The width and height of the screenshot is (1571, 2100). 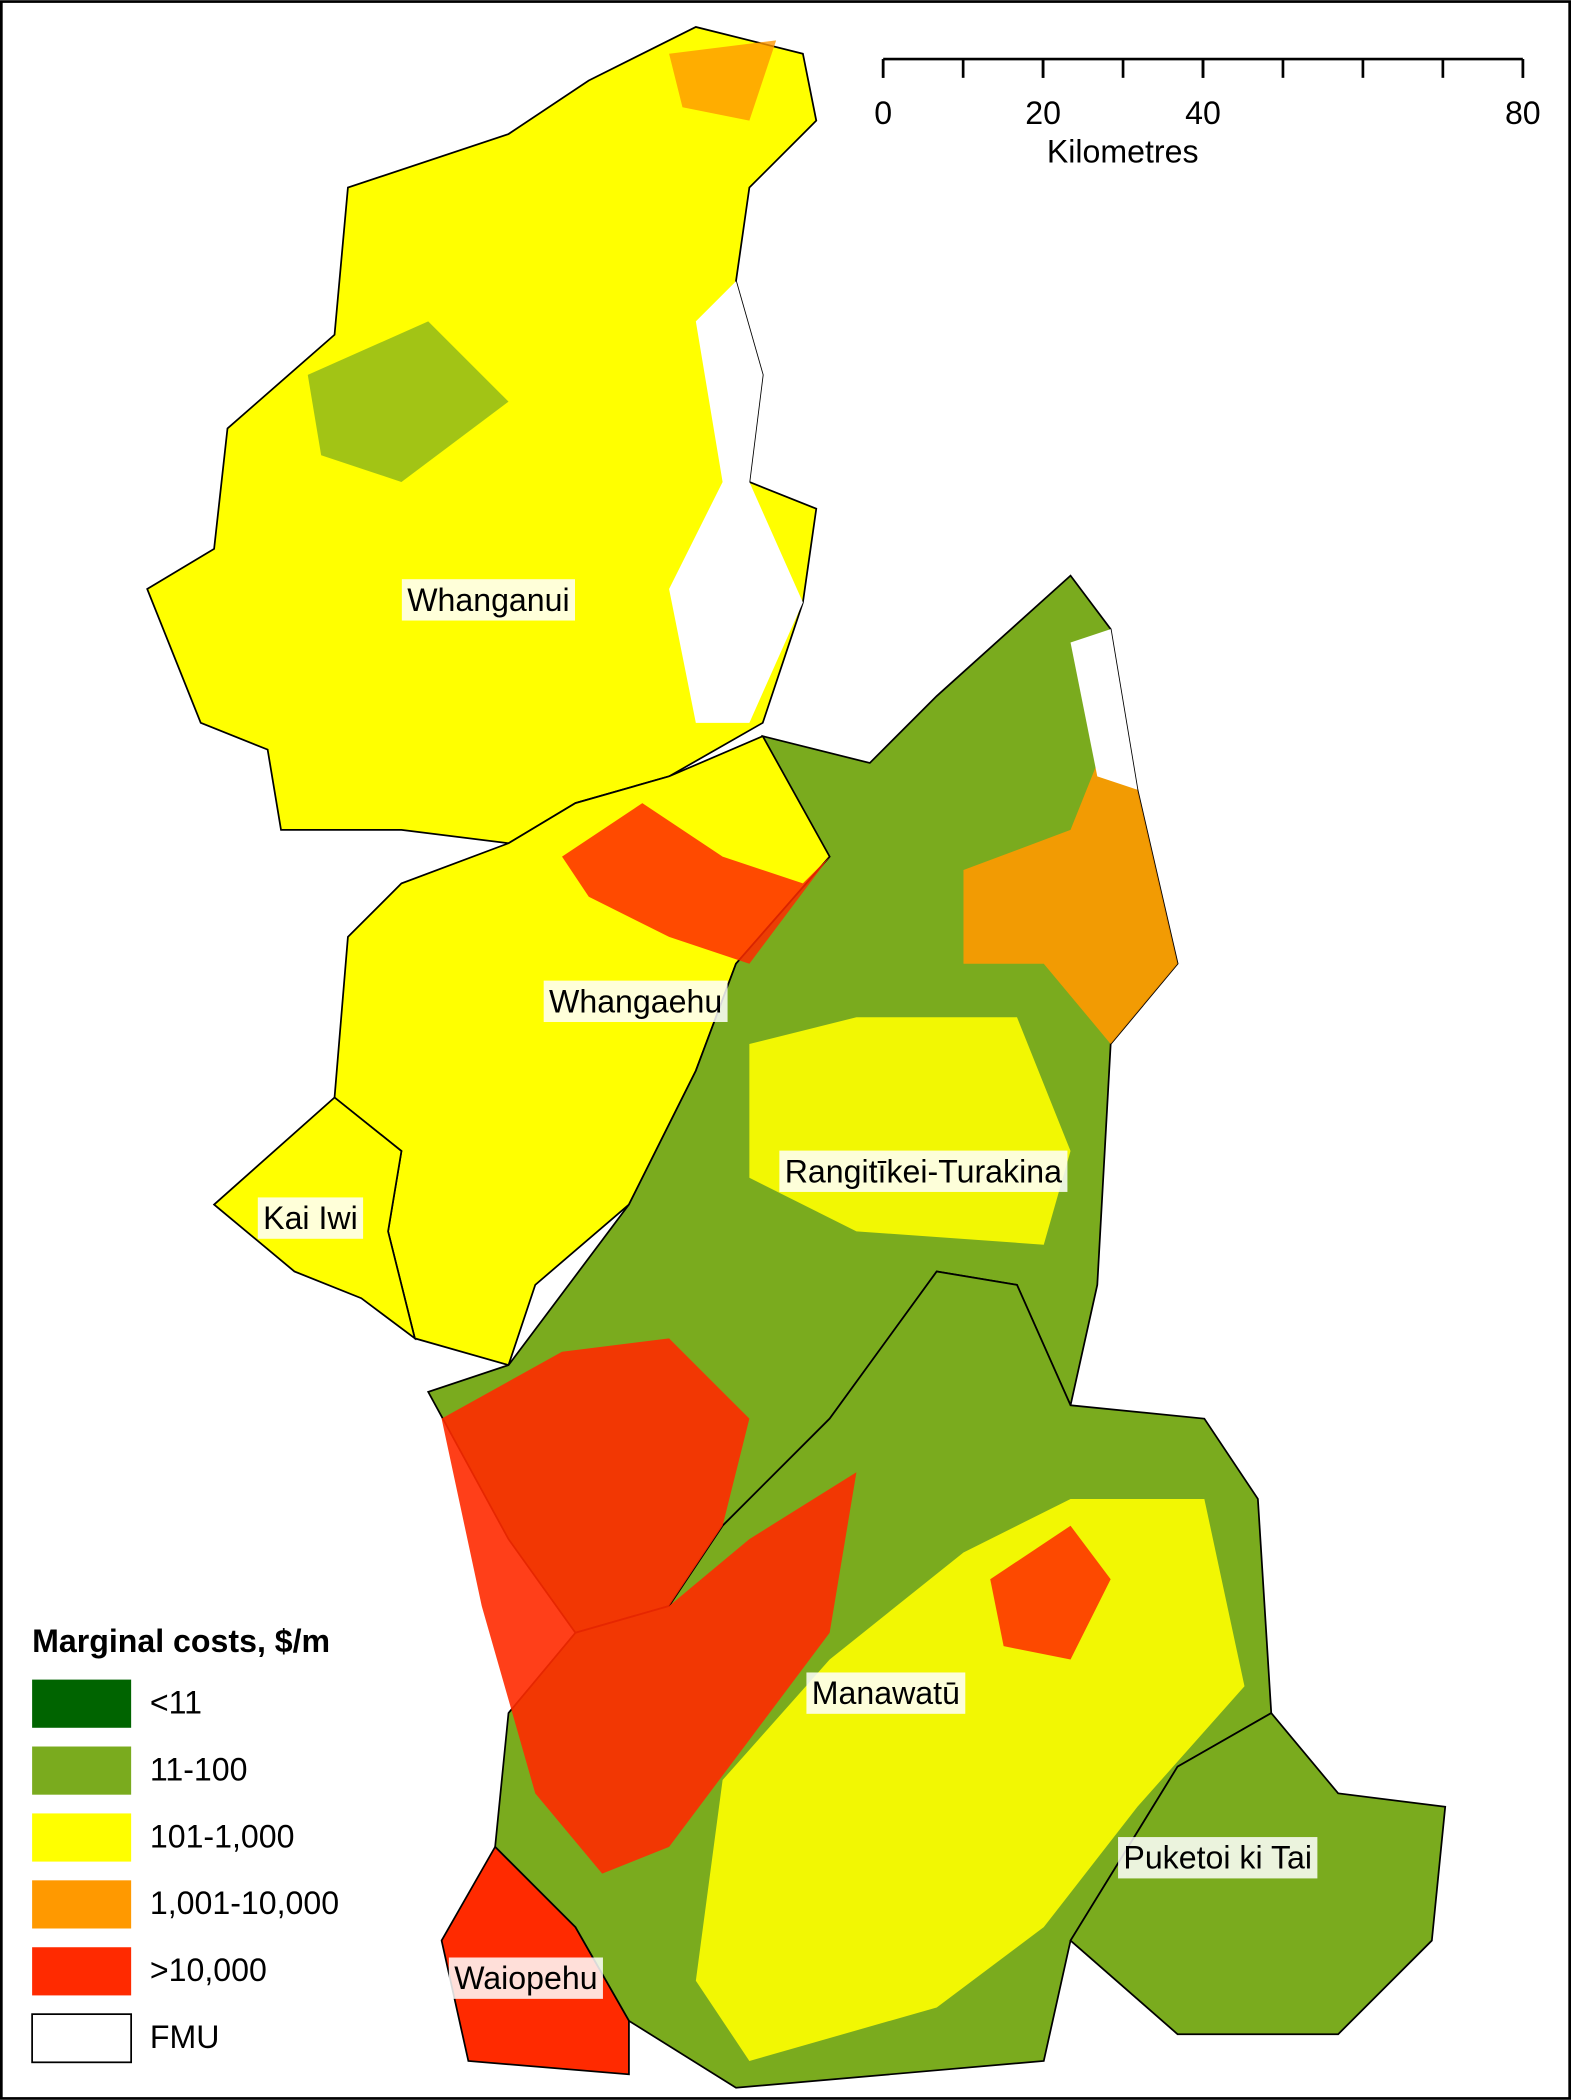 What do you see at coordinates (185, 2037) in the screenshot?
I see `legend-label: FMU` at bounding box center [185, 2037].